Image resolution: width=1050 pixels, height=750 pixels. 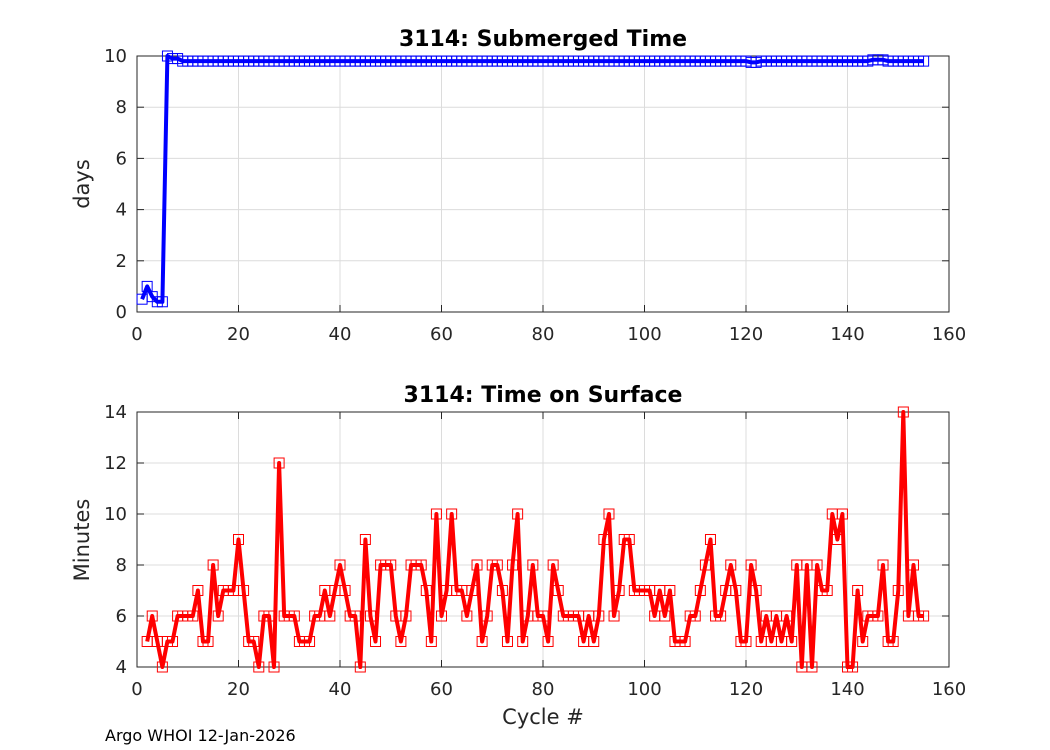 What do you see at coordinates (121, 210) in the screenshot?
I see `y-tick-label: 4` at bounding box center [121, 210].